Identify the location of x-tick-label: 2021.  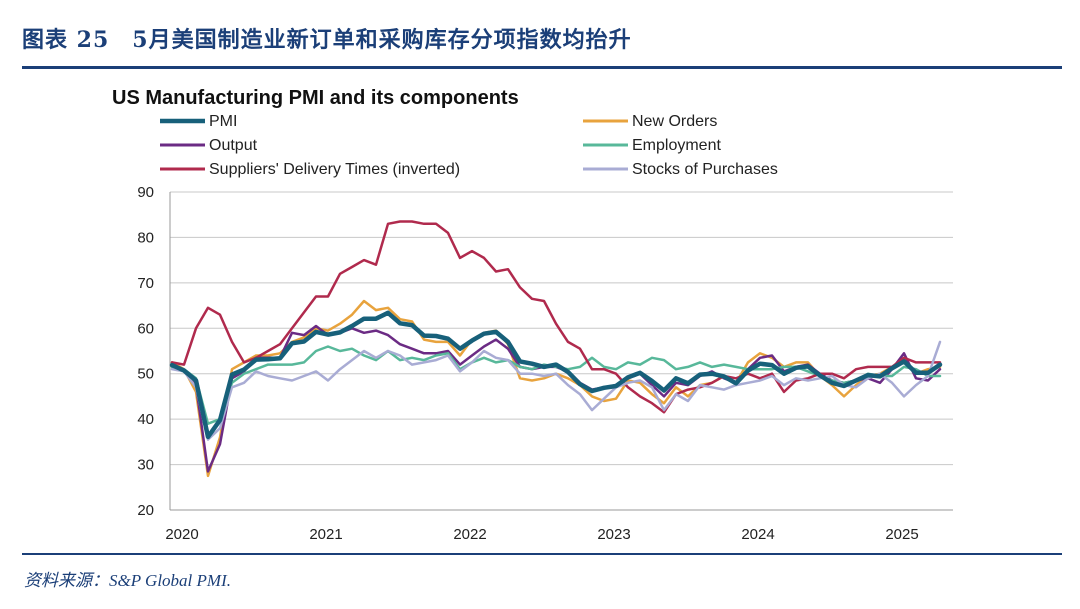
(325, 534).